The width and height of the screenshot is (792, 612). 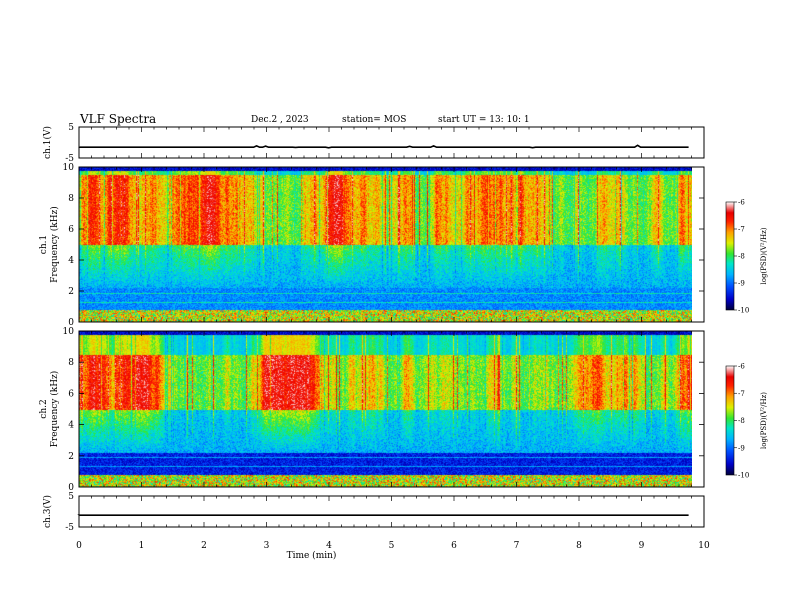 I want to click on date-label: Dec.2 , 2023, so click(x=280, y=120).